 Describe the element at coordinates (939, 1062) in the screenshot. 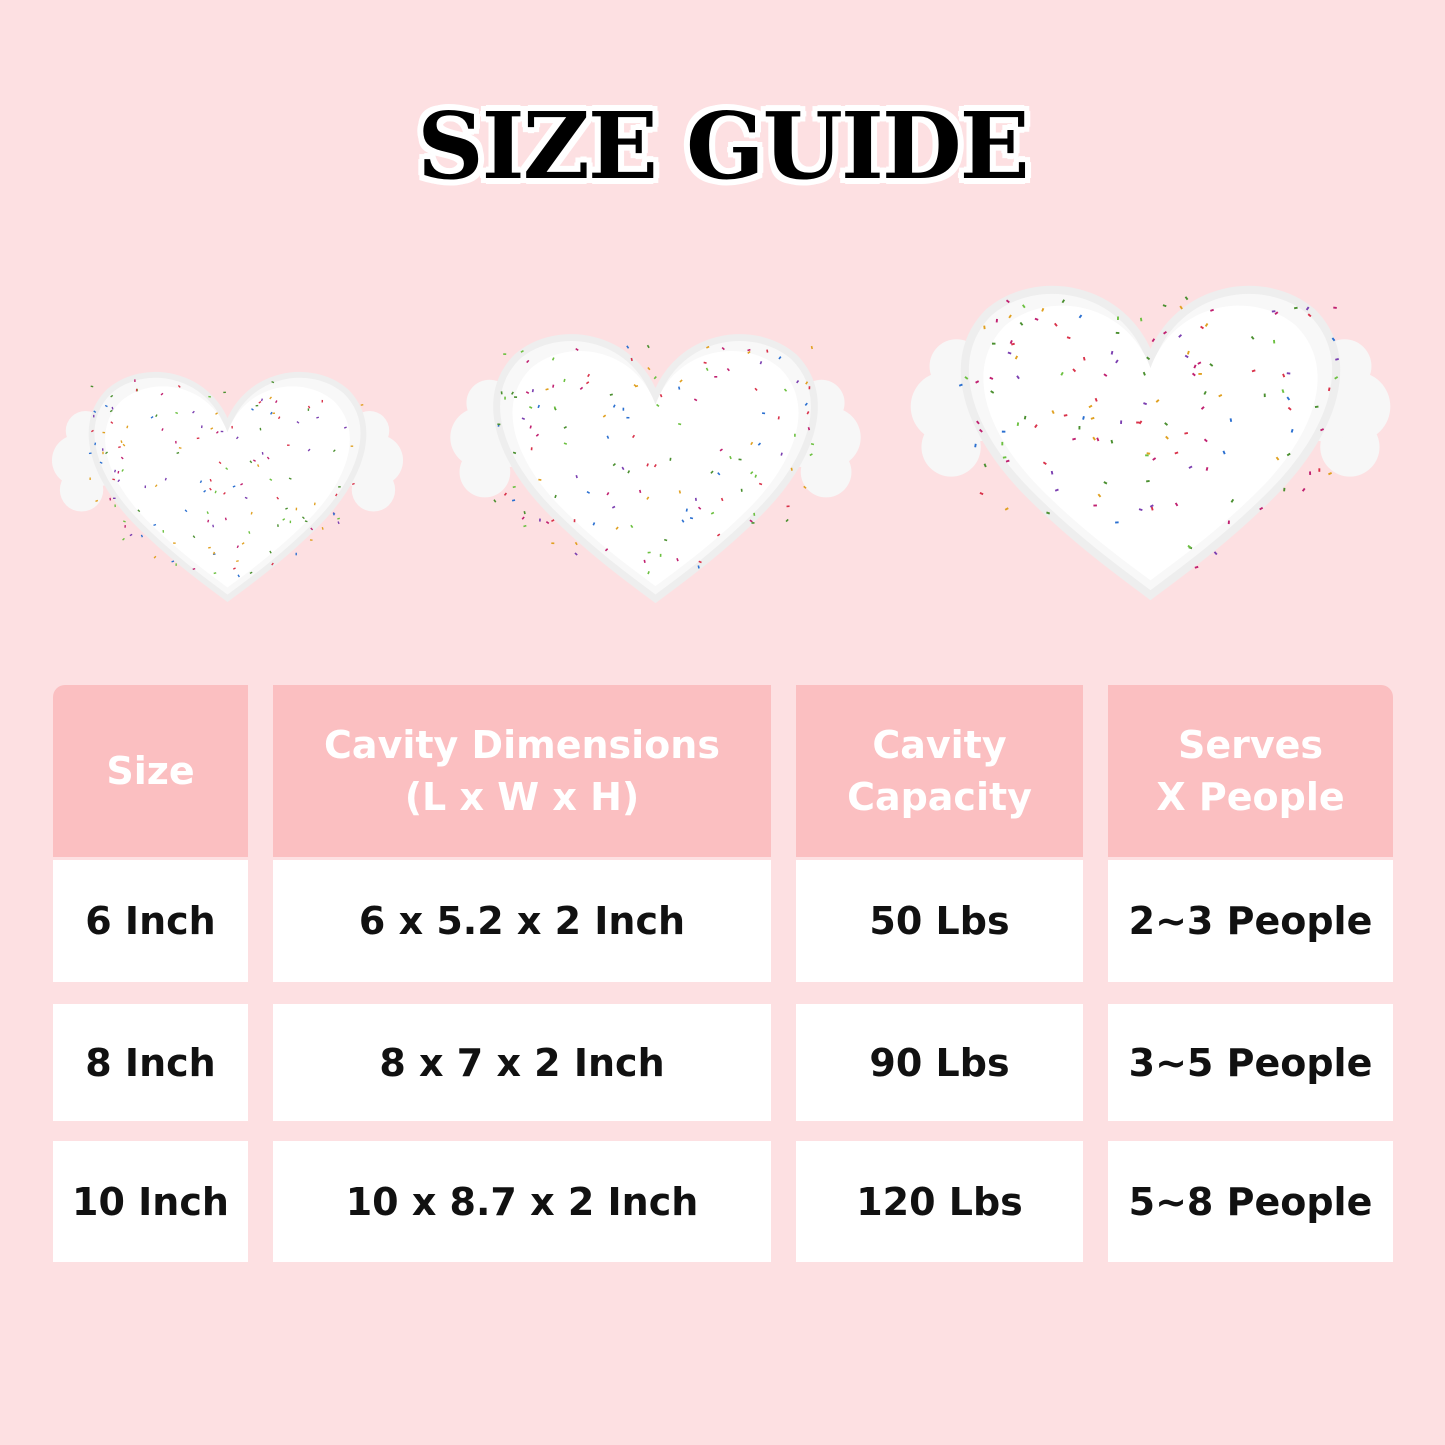

I see `cell-value: 90 Lbs` at that location.